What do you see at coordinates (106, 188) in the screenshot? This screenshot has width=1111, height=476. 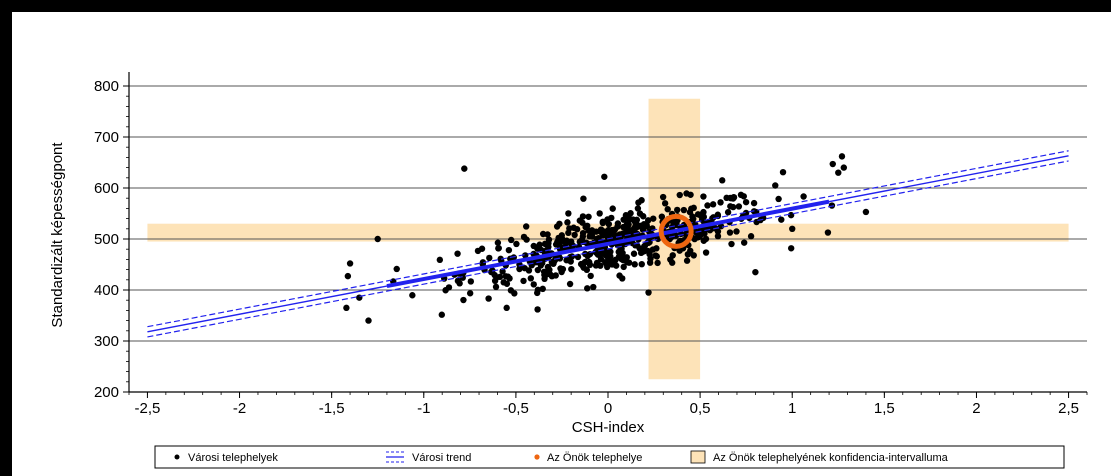 I see `y-tick-label: 600` at bounding box center [106, 188].